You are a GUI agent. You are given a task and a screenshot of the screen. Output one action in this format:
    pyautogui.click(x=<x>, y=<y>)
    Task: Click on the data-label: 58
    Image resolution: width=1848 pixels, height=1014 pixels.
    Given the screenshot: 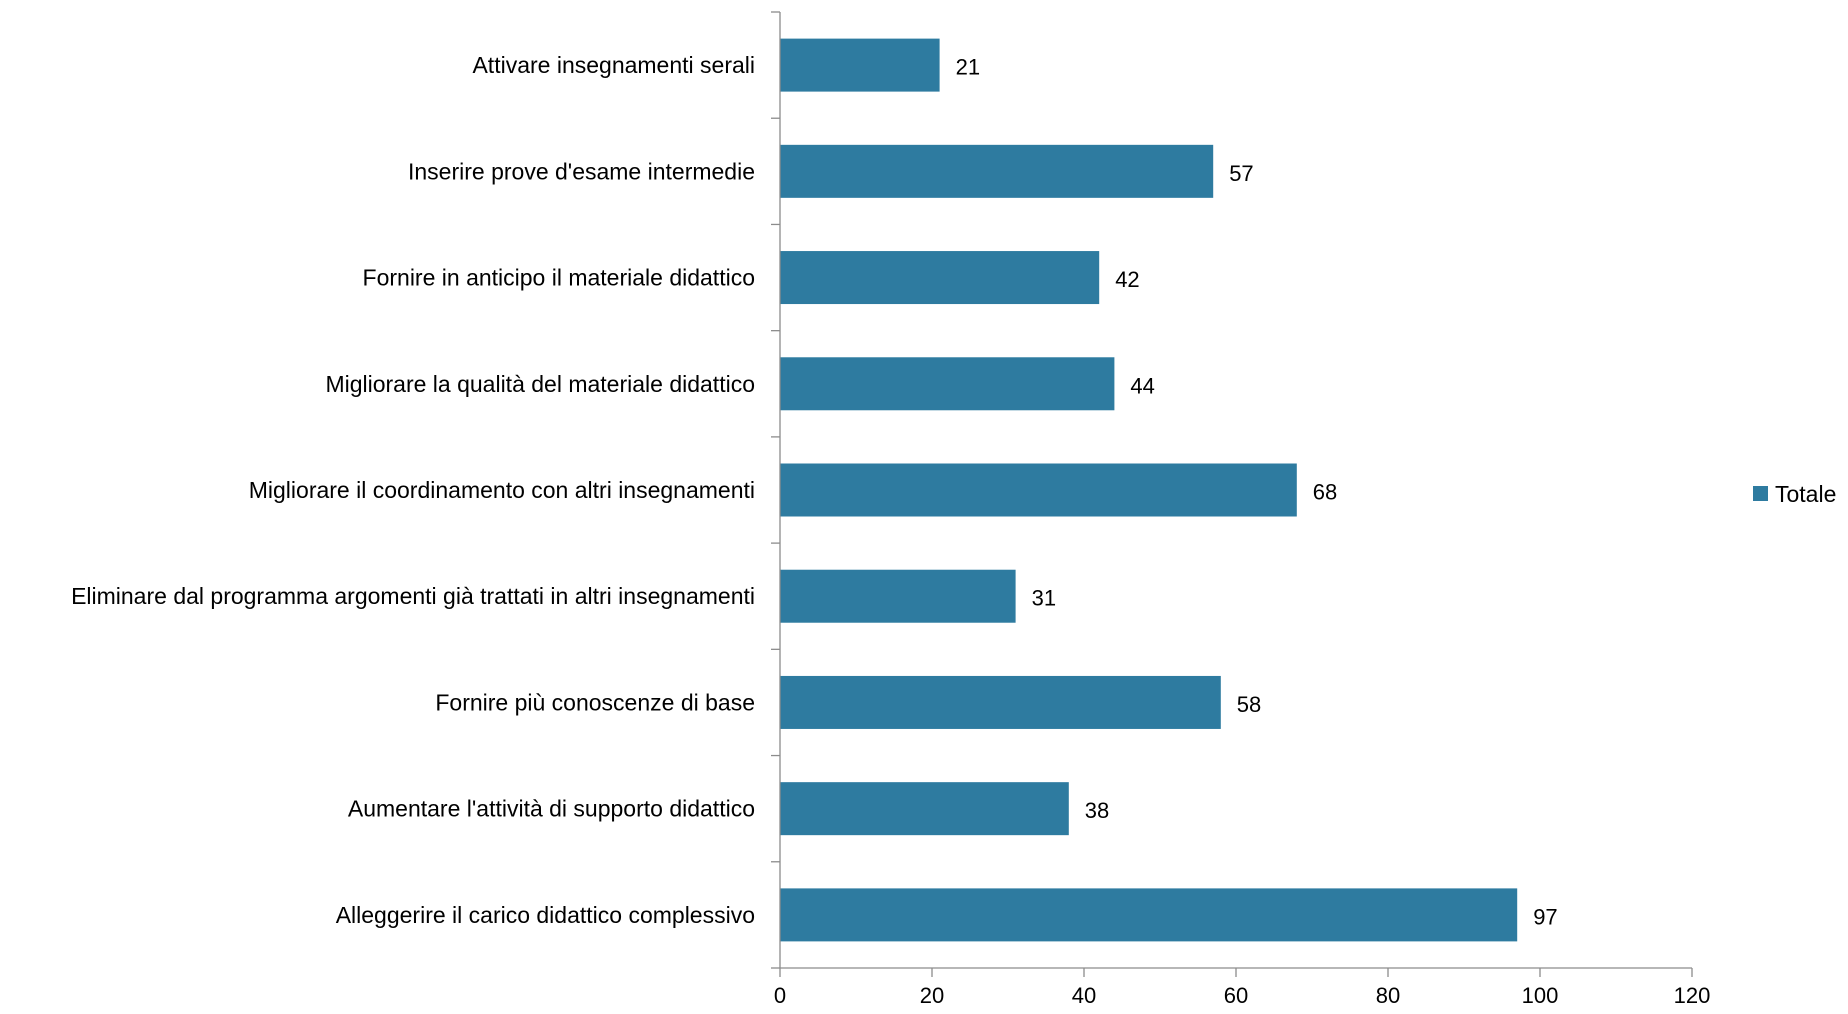 What is the action you would take?
    pyautogui.click(x=1249, y=704)
    